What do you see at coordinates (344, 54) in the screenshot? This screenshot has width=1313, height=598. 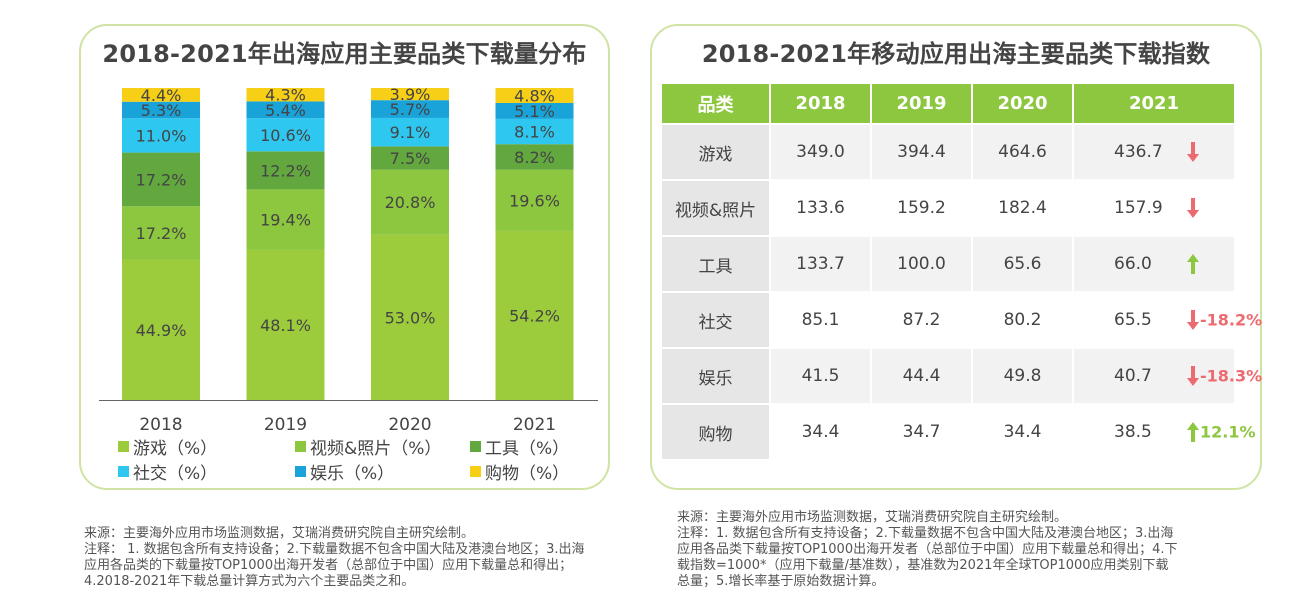 I see `left-chart-title: 2018-2021年出海应用主要品类下载量分布` at bounding box center [344, 54].